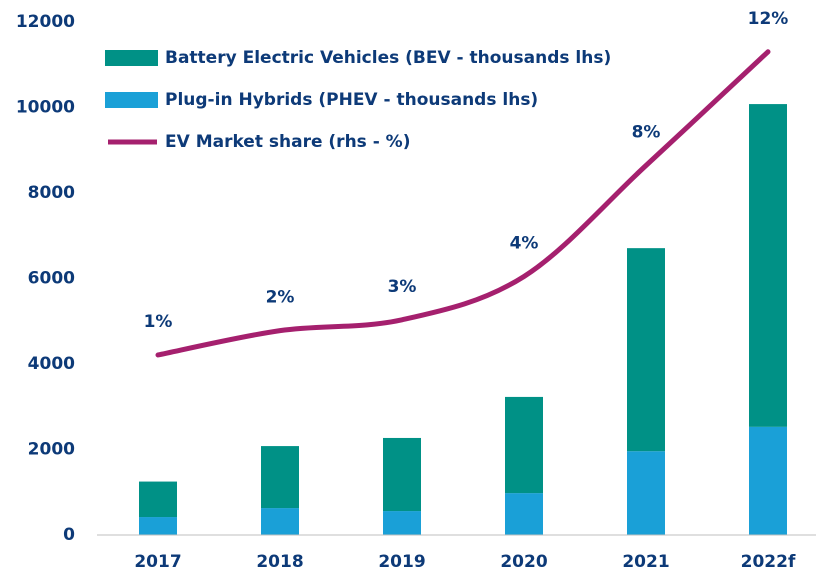  I want to click on legend-label: EV Market share (rhs - %), so click(287, 142).